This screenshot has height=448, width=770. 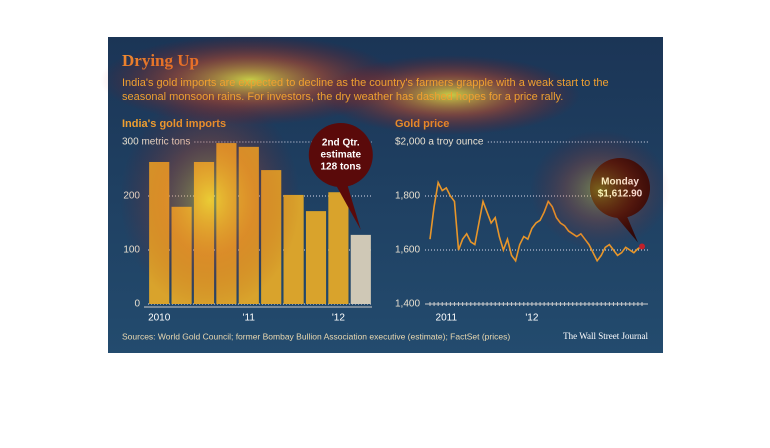 What do you see at coordinates (422, 124) in the screenshot?
I see `chart-title: Gold price` at bounding box center [422, 124].